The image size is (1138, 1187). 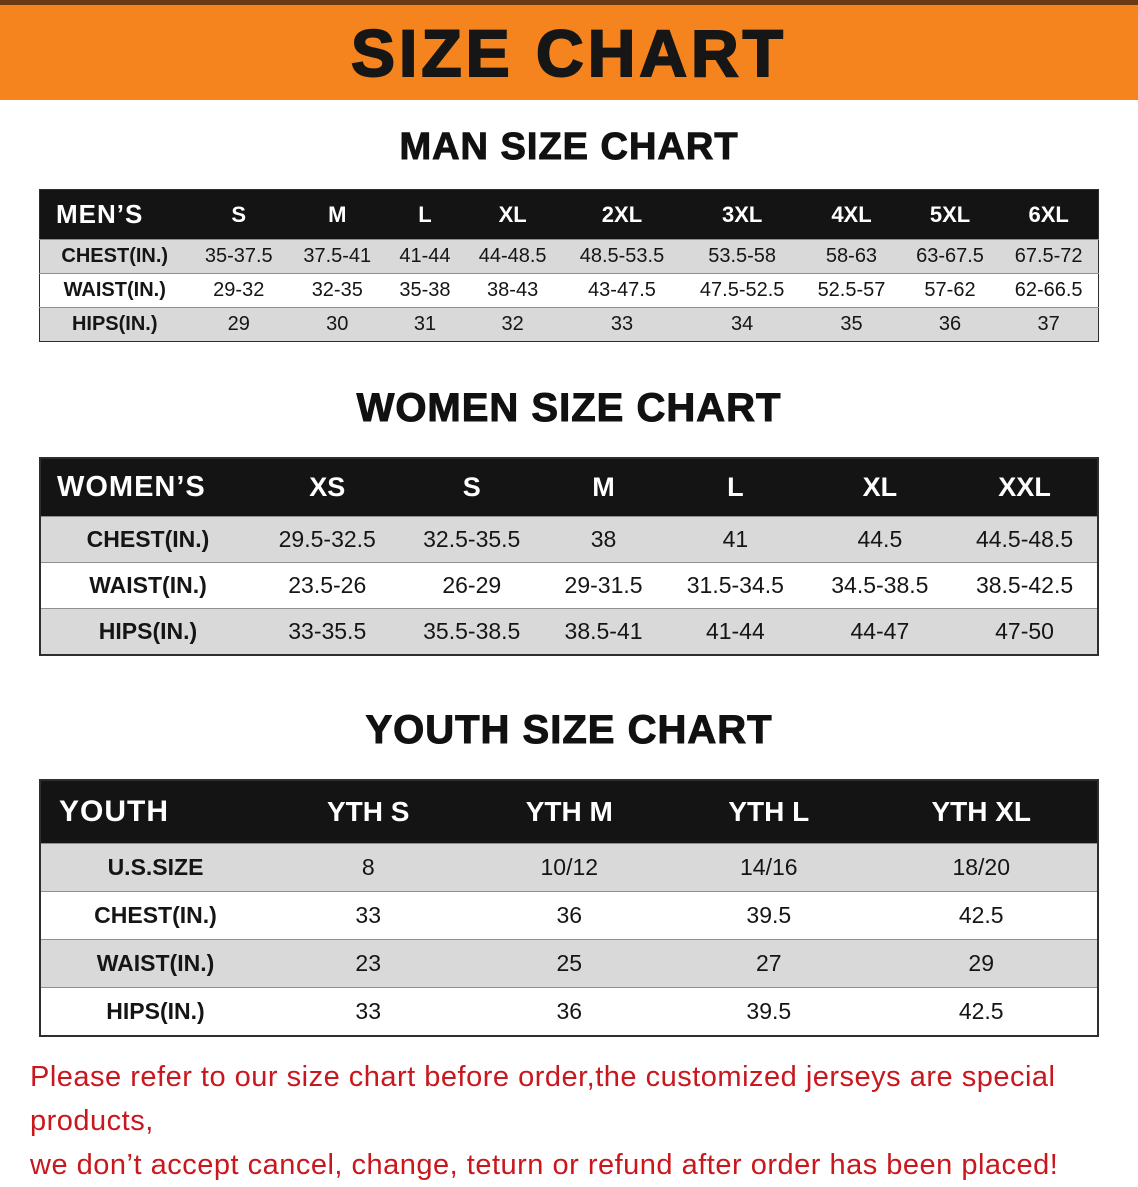 What do you see at coordinates (622, 290) in the screenshot?
I see `size-value-cell: 43-47.5` at bounding box center [622, 290].